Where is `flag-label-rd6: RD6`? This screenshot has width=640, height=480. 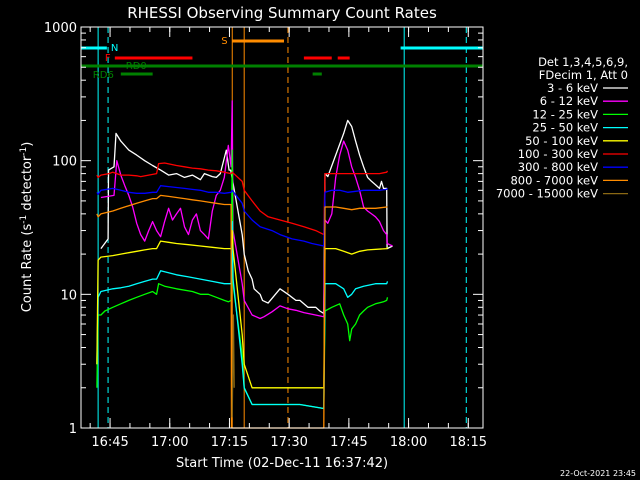
flag-label-rd6: RD6 is located at coordinates (103, 75).